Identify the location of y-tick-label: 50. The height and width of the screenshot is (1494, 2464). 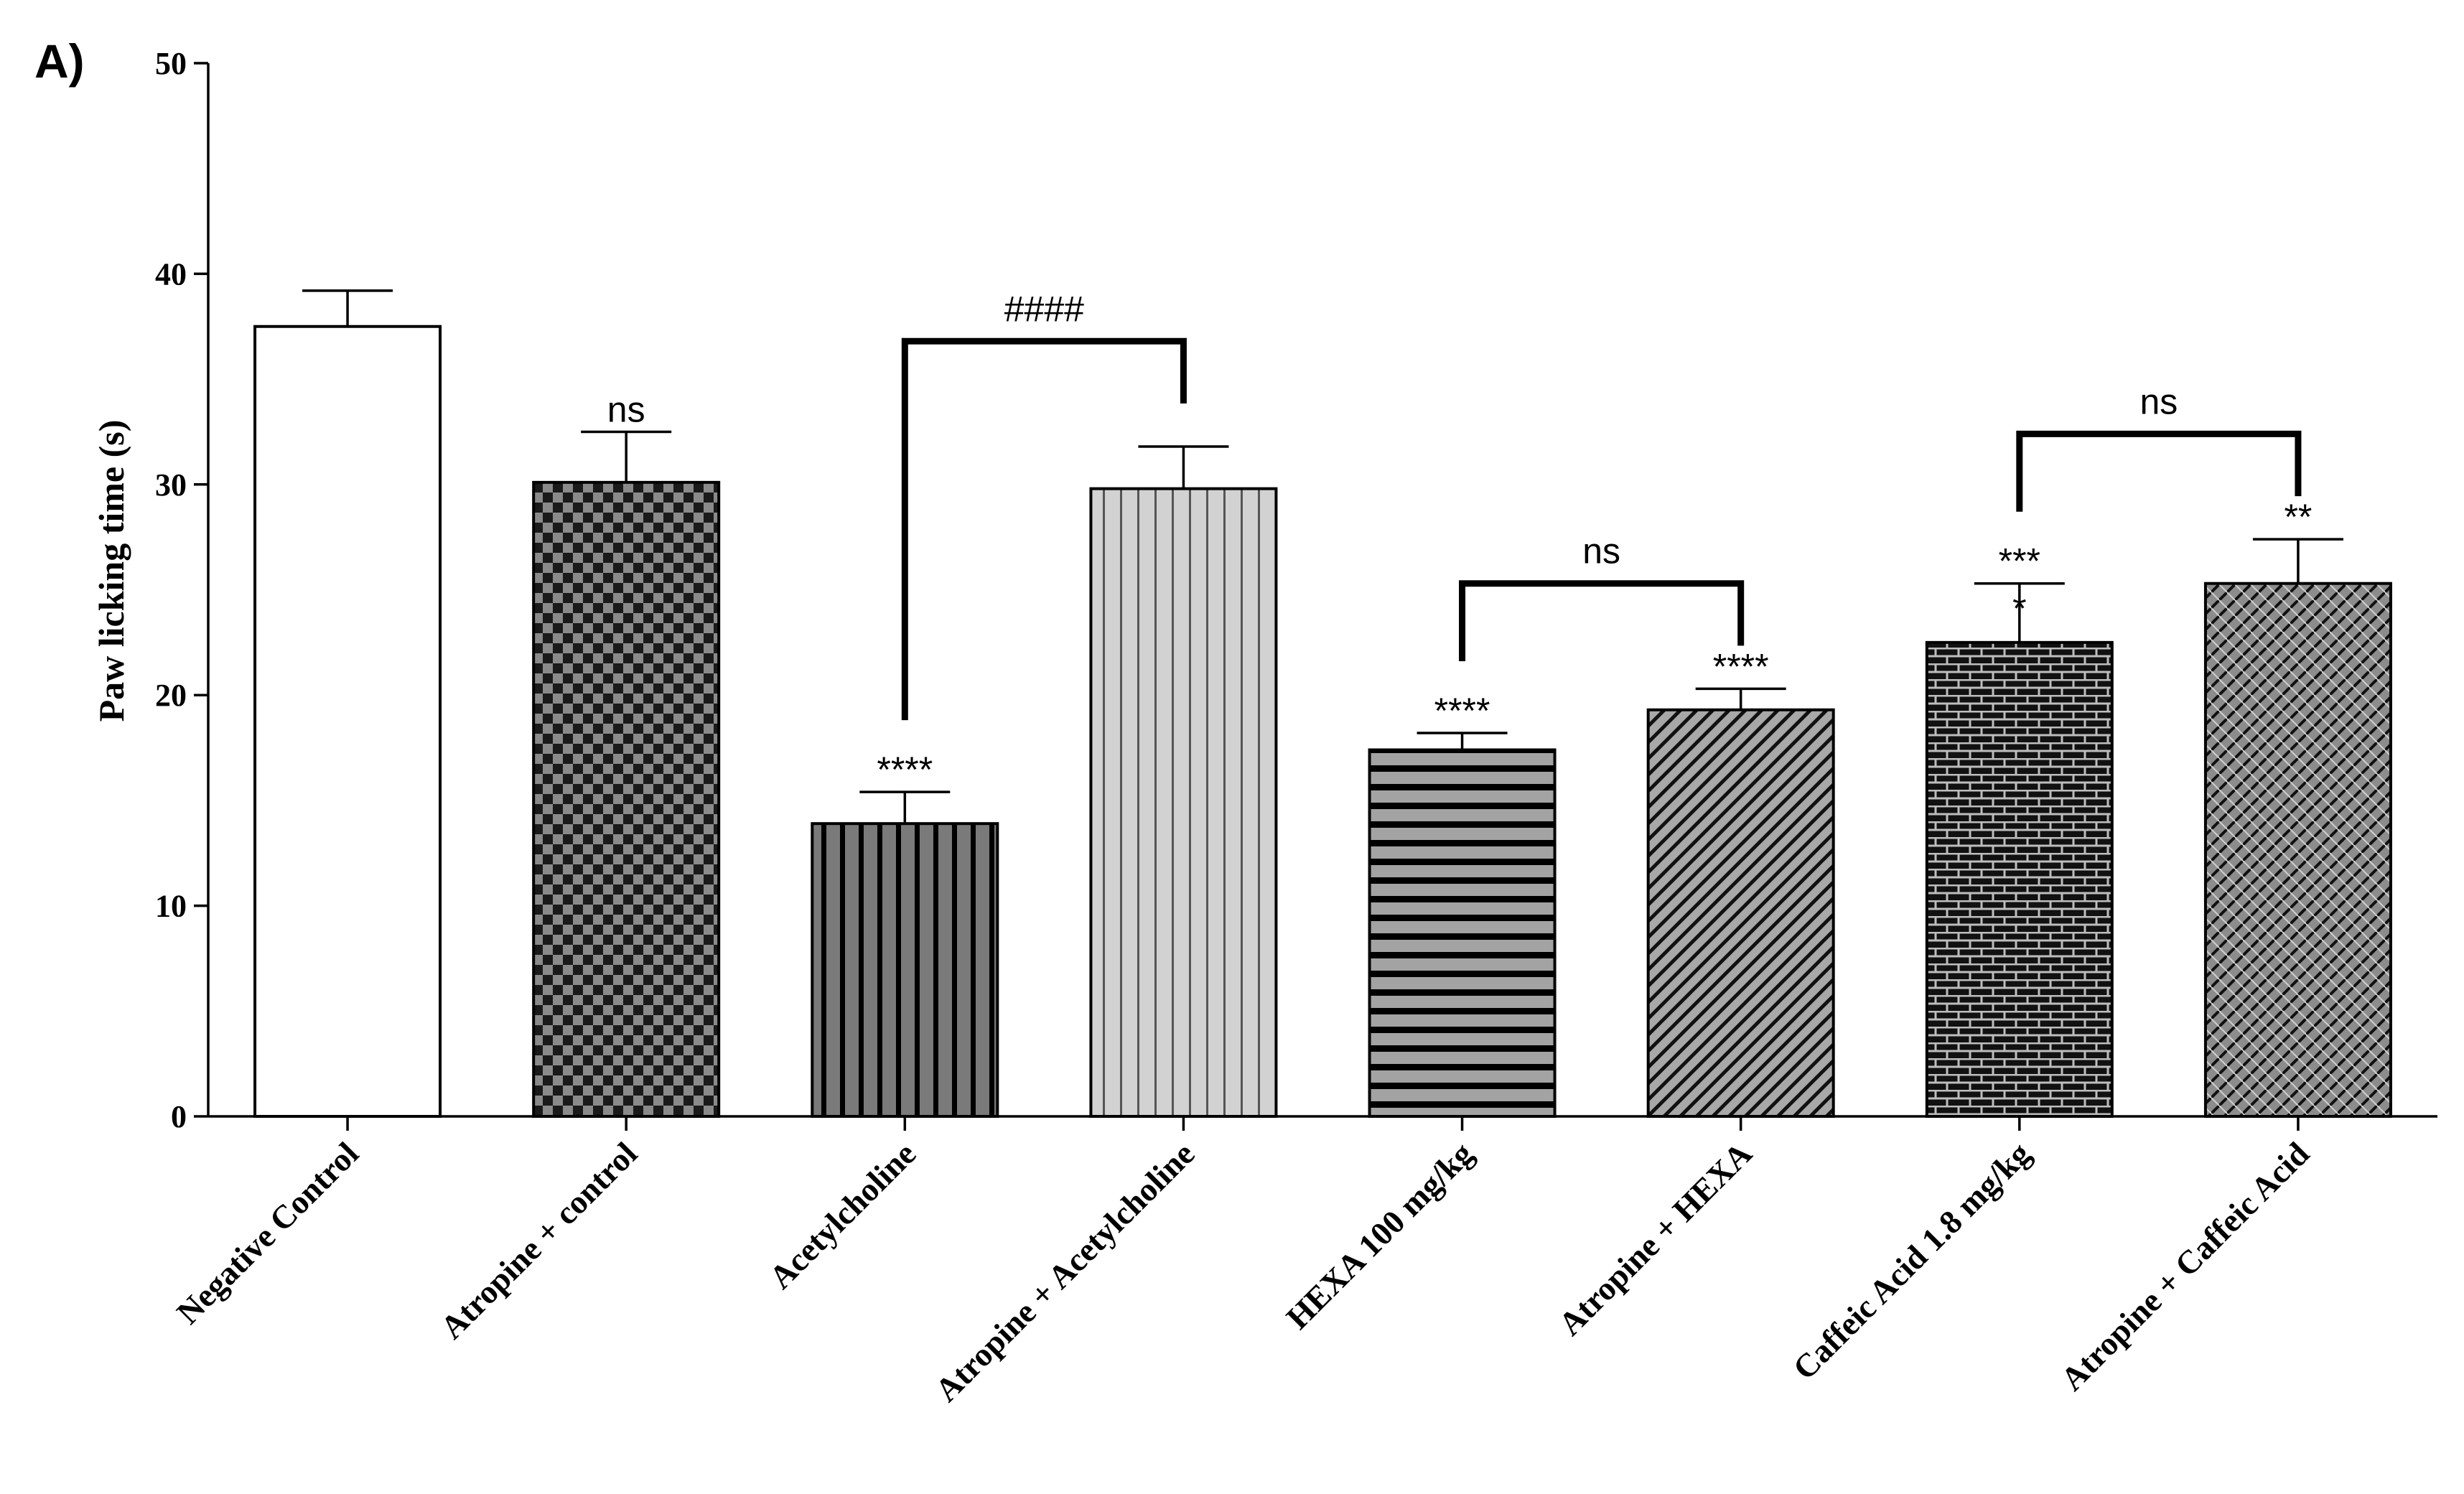
(171, 63).